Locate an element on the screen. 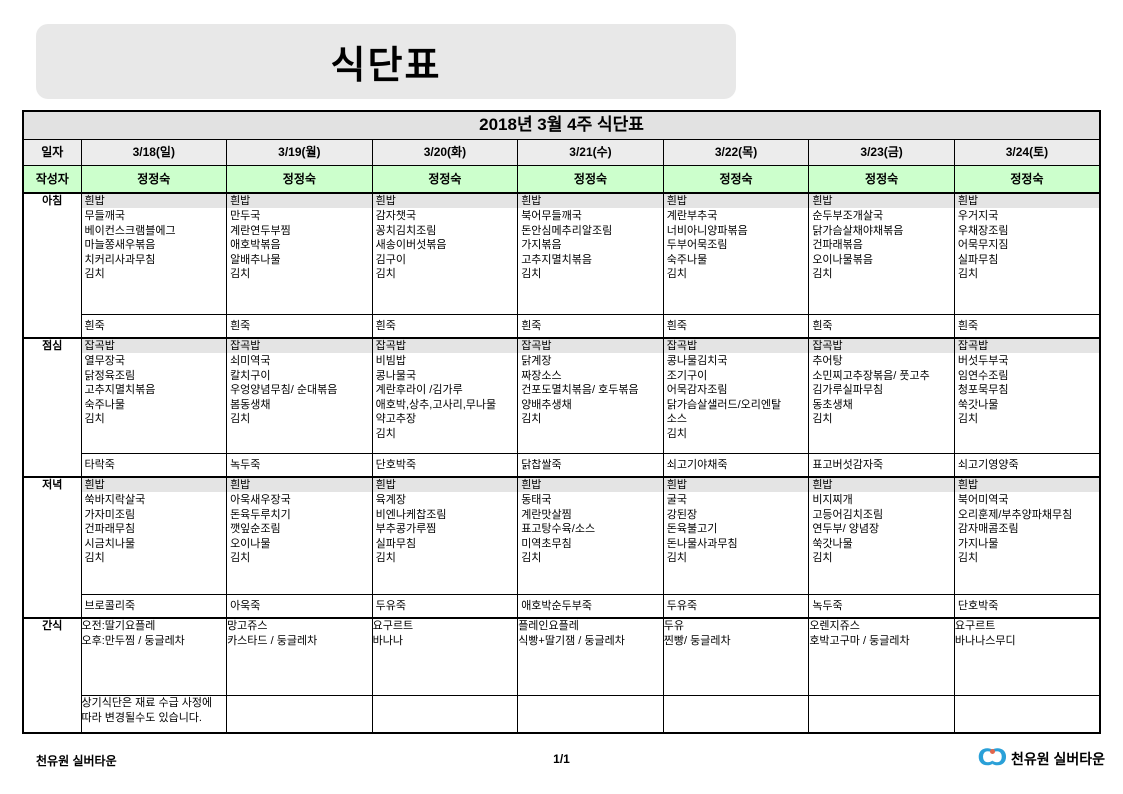  menu-items: 만두국 계란연두부찜 애호박볶음 알배추나물 김치 is located at coordinates (260, 245).